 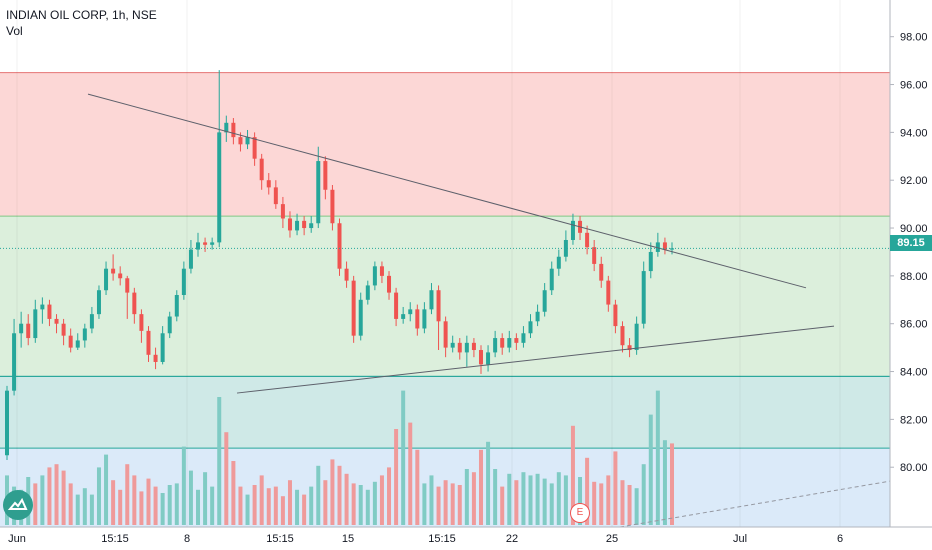 What do you see at coordinates (280, 539) in the screenshot?
I see `time-tick-label: 15:15` at bounding box center [280, 539].